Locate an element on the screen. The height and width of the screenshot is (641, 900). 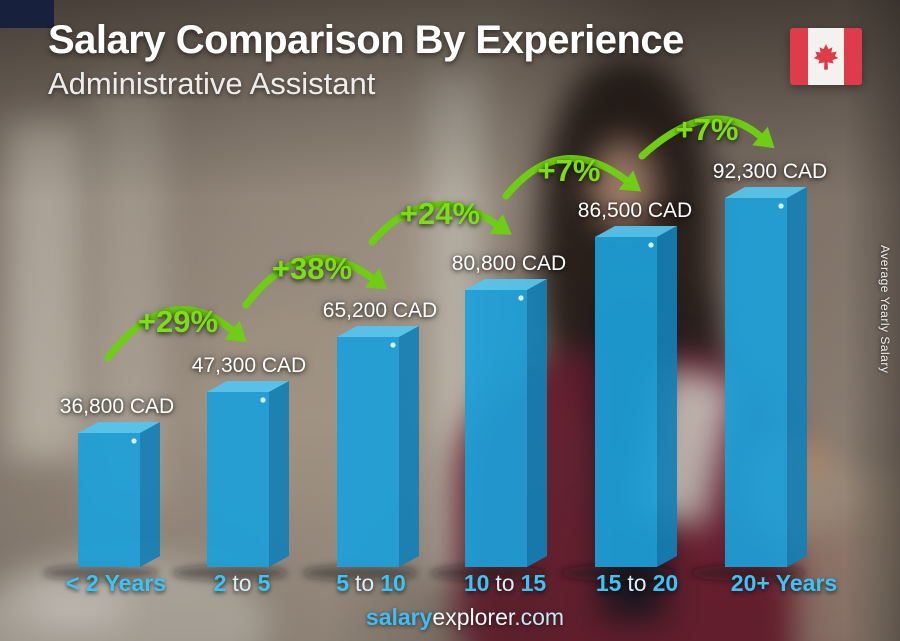
brand-primary: salary is located at coordinates (399, 617).